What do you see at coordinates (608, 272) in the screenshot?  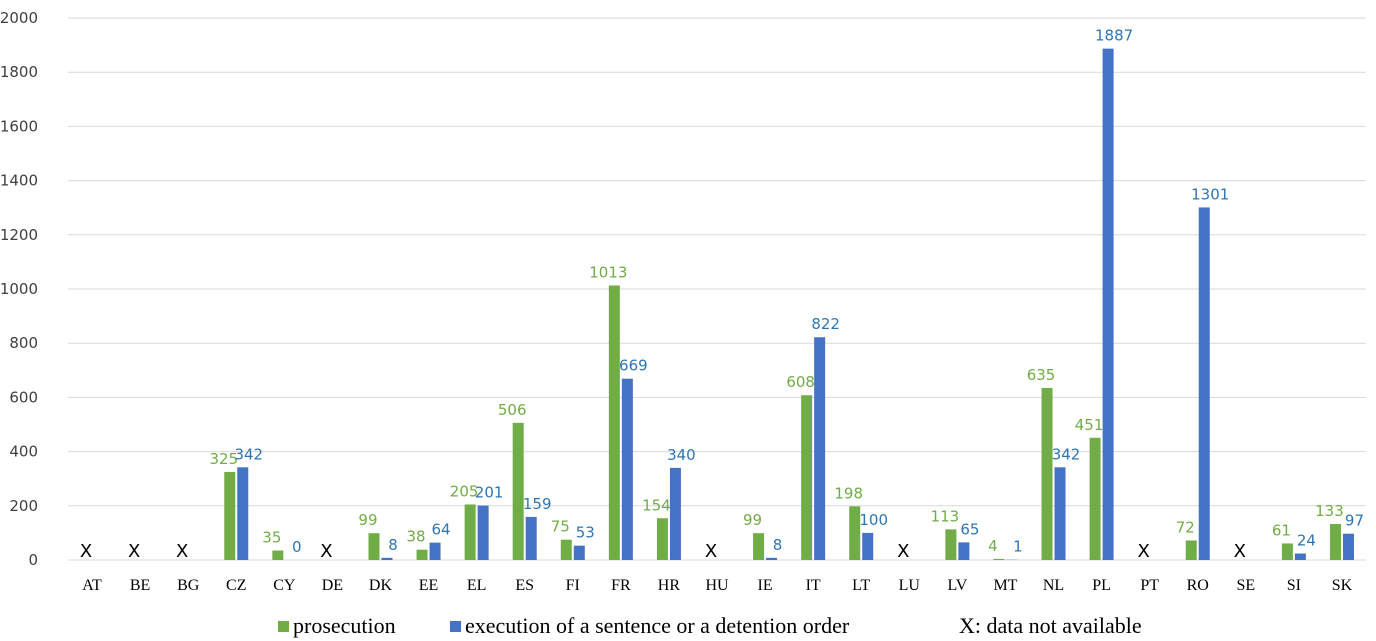 I see `data-label-prosecution: 1013` at bounding box center [608, 272].